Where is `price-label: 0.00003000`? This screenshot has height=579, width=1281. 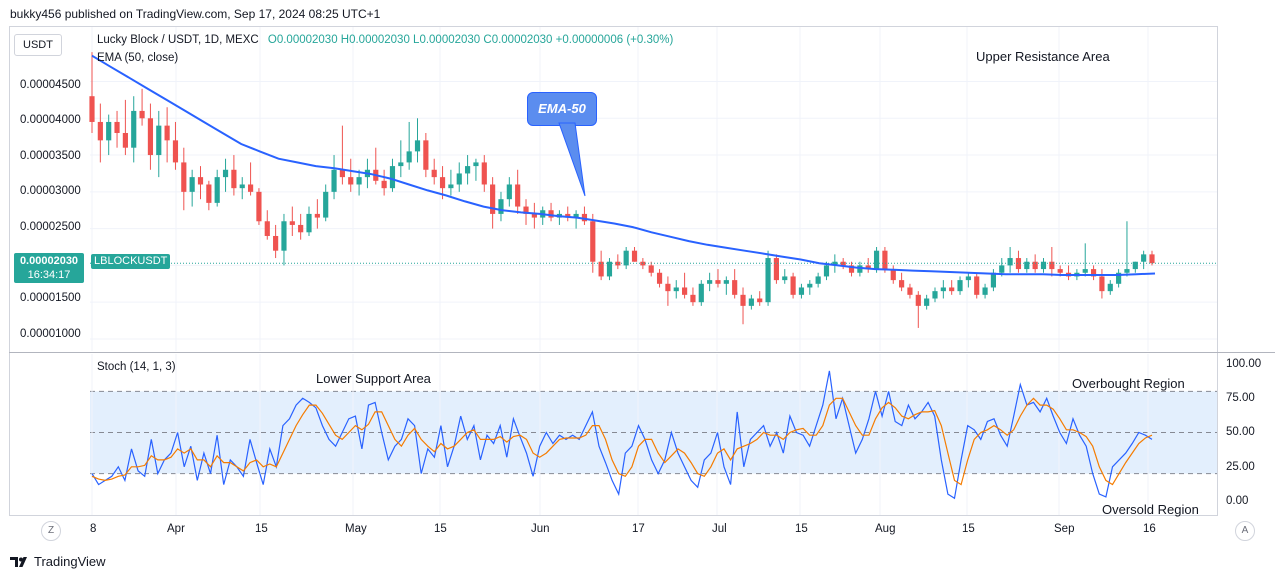
price-label: 0.00003000 is located at coordinates (50, 191).